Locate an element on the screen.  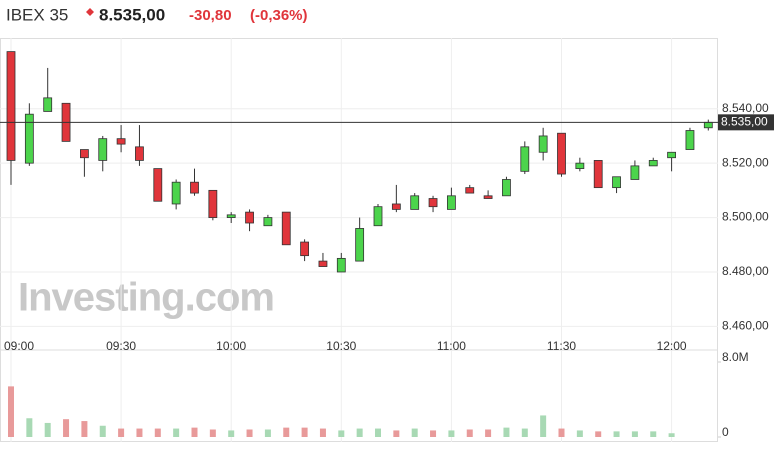
y-tick-label: 8.460,00 is located at coordinates (745, 326).